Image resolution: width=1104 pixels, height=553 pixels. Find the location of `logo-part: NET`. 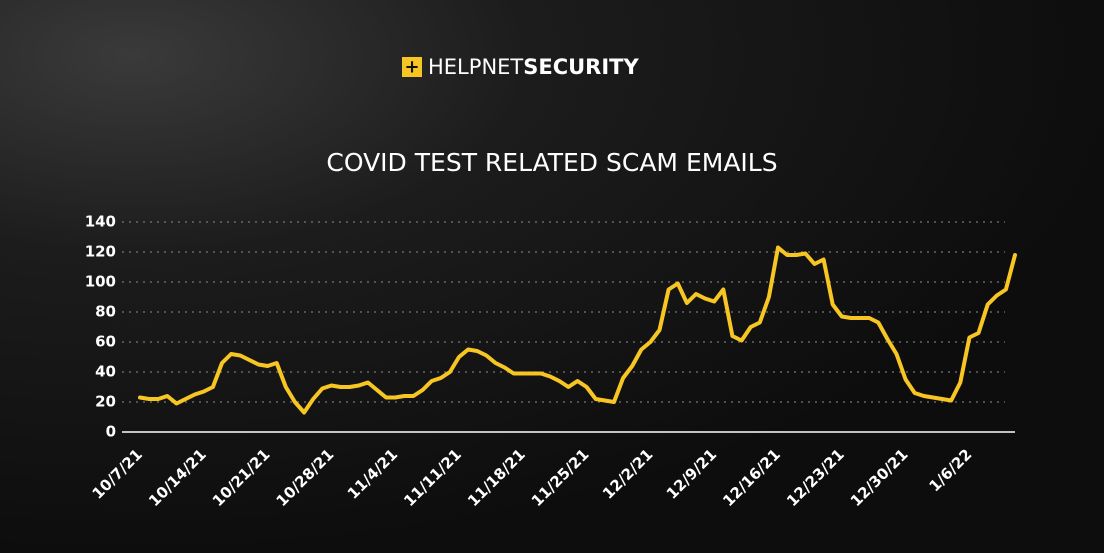

logo-part: NET is located at coordinates (502, 67).